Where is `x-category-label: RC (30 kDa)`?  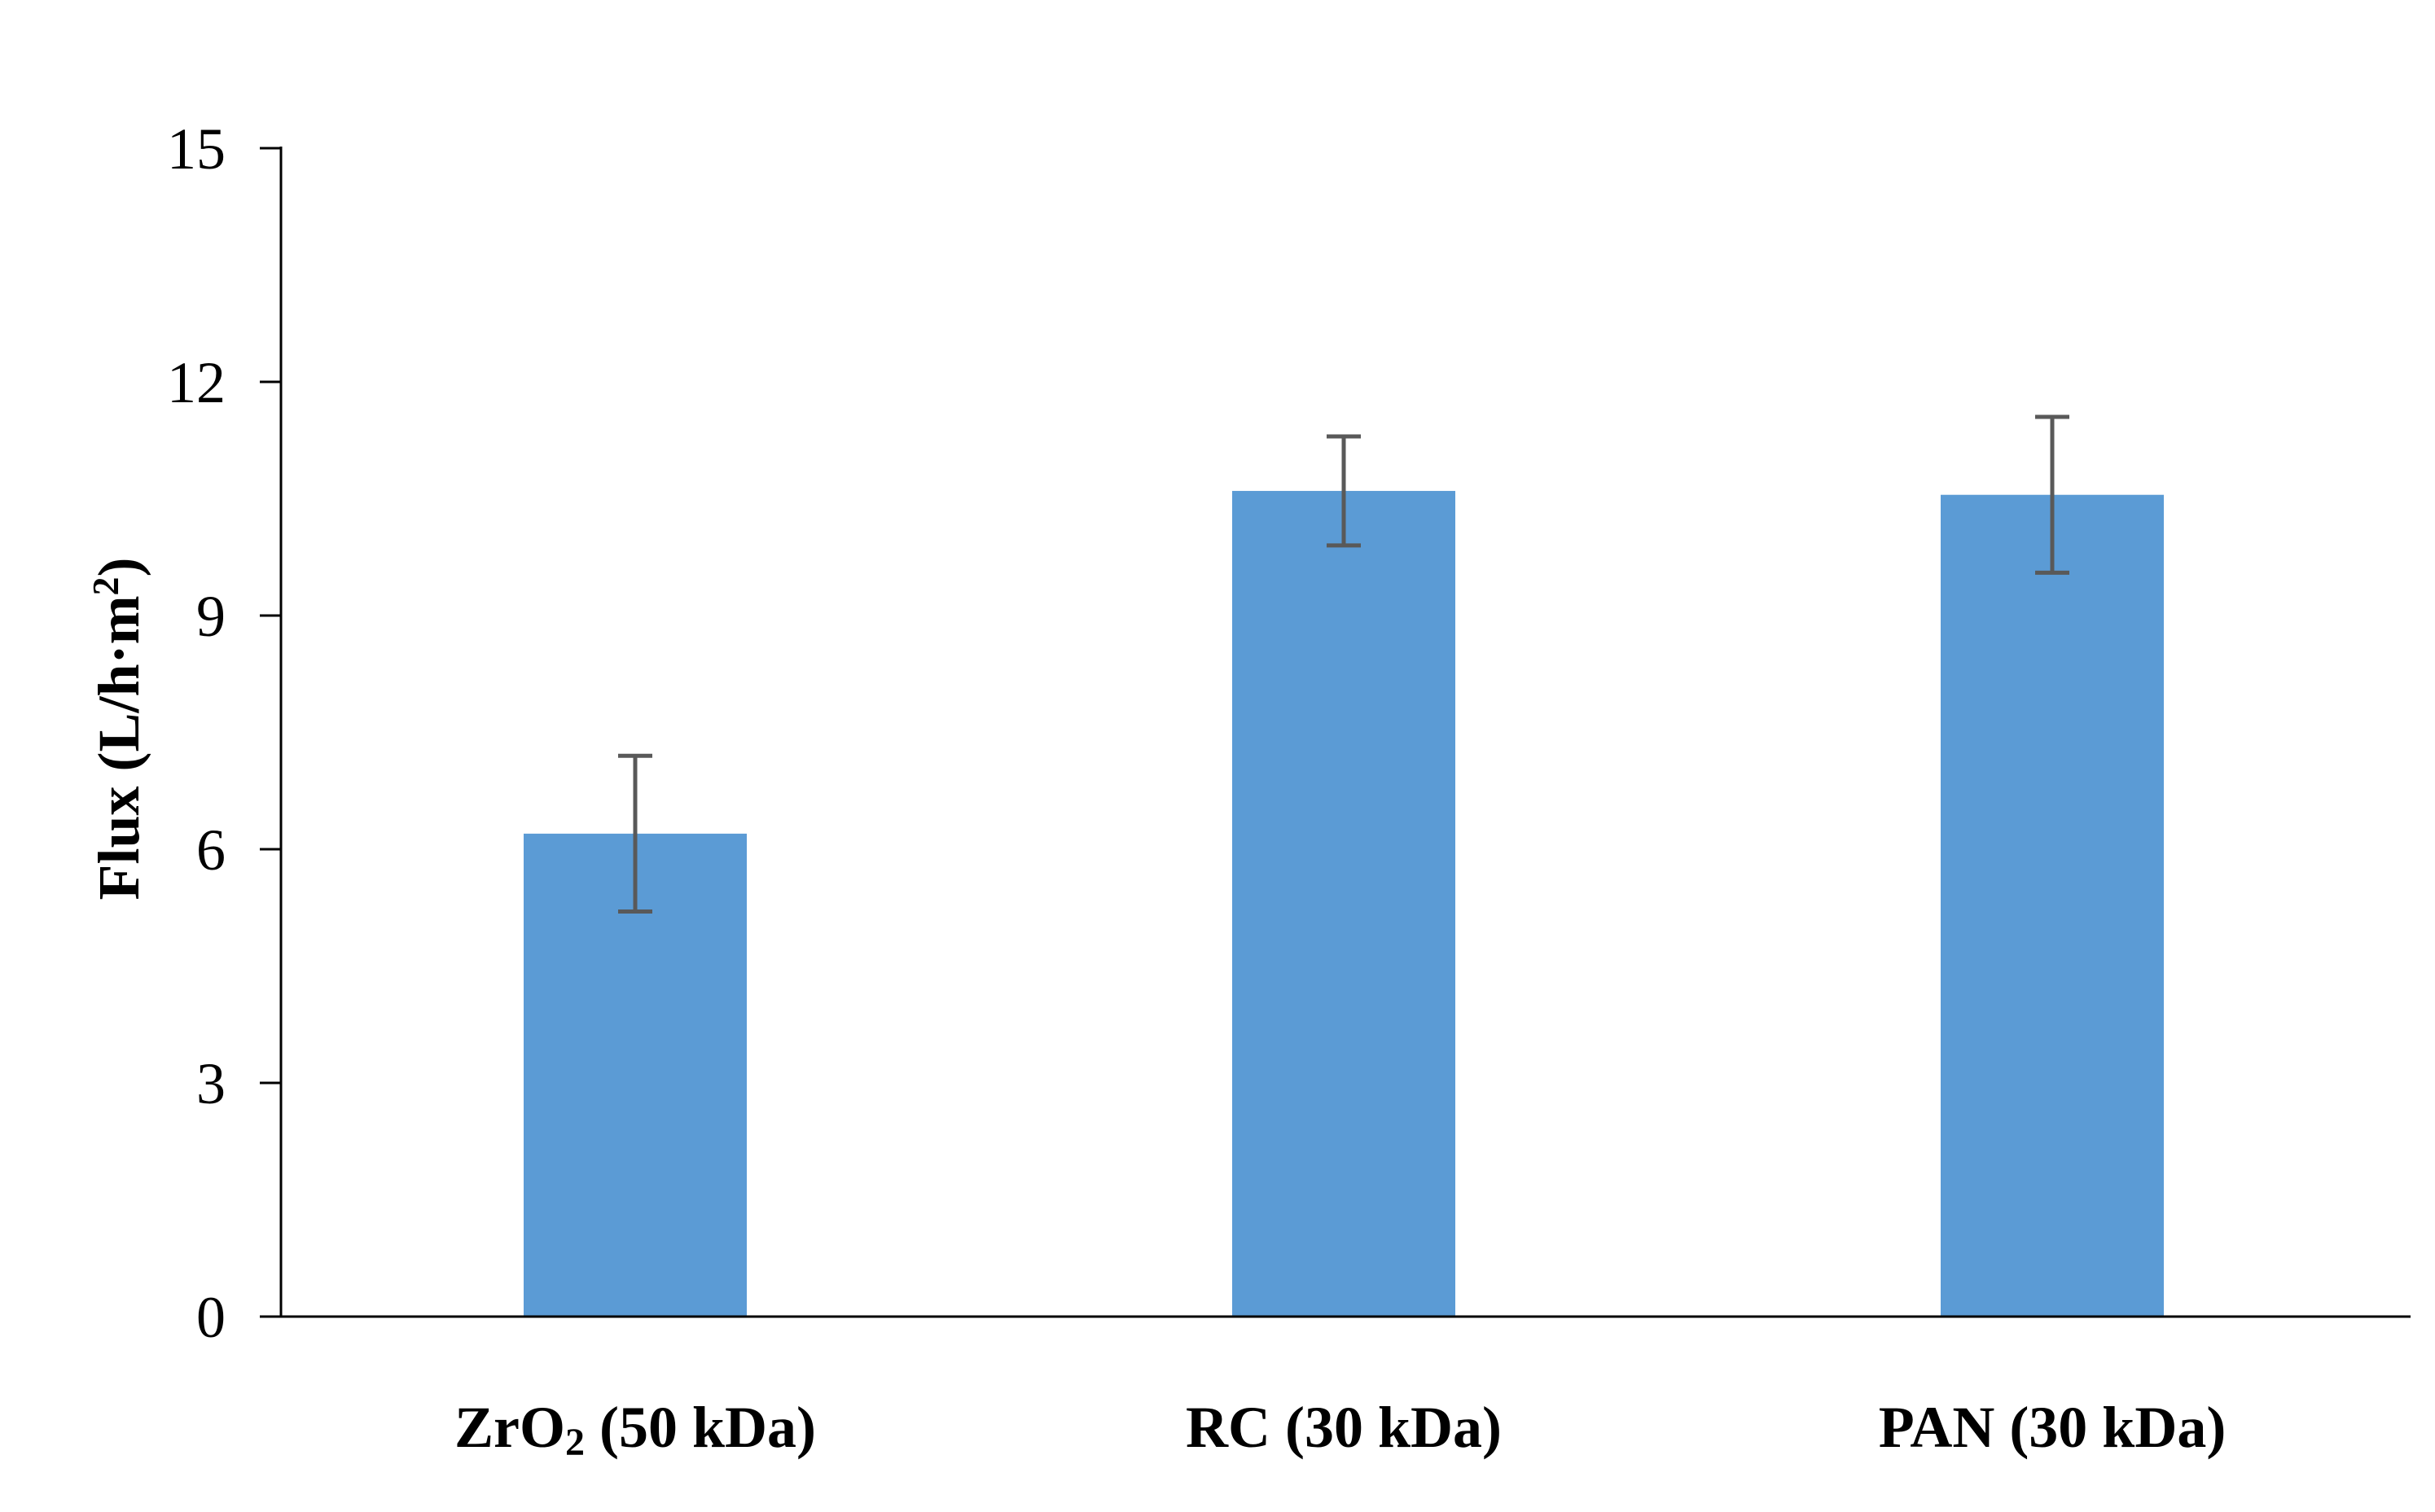
x-category-label: RC (30 kDa) is located at coordinates (1344, 1428).